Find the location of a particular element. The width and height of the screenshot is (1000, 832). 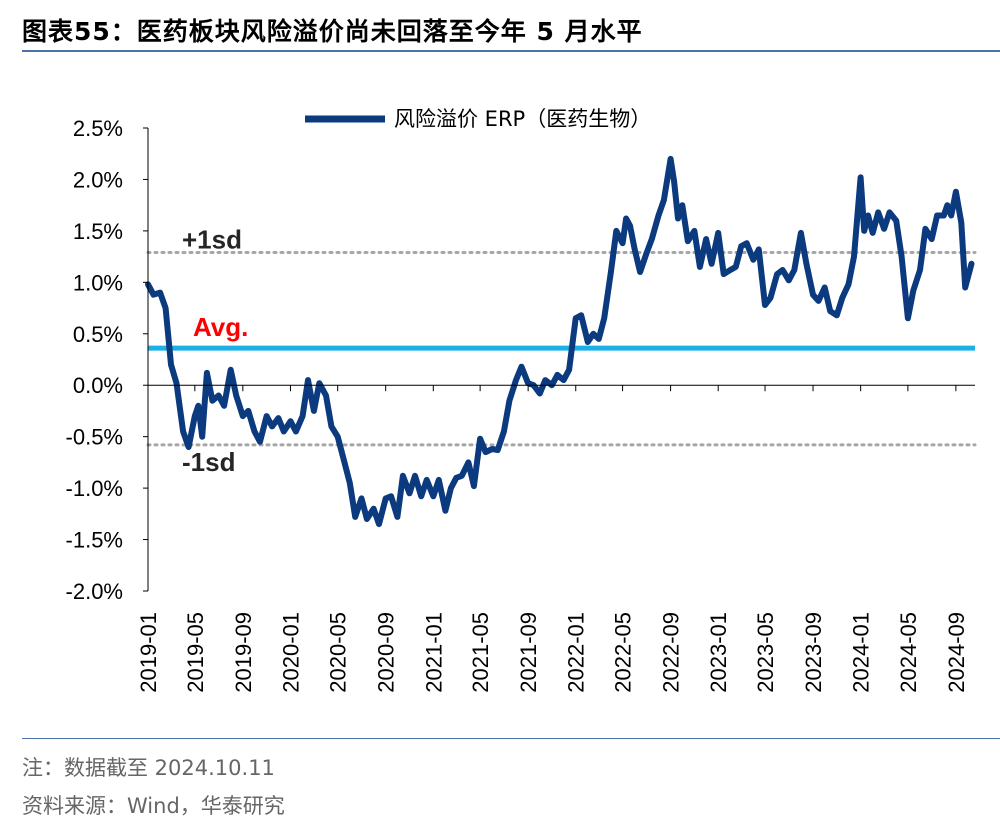

x-tick-label: 2021-09 is located at coordinates (528, 652).